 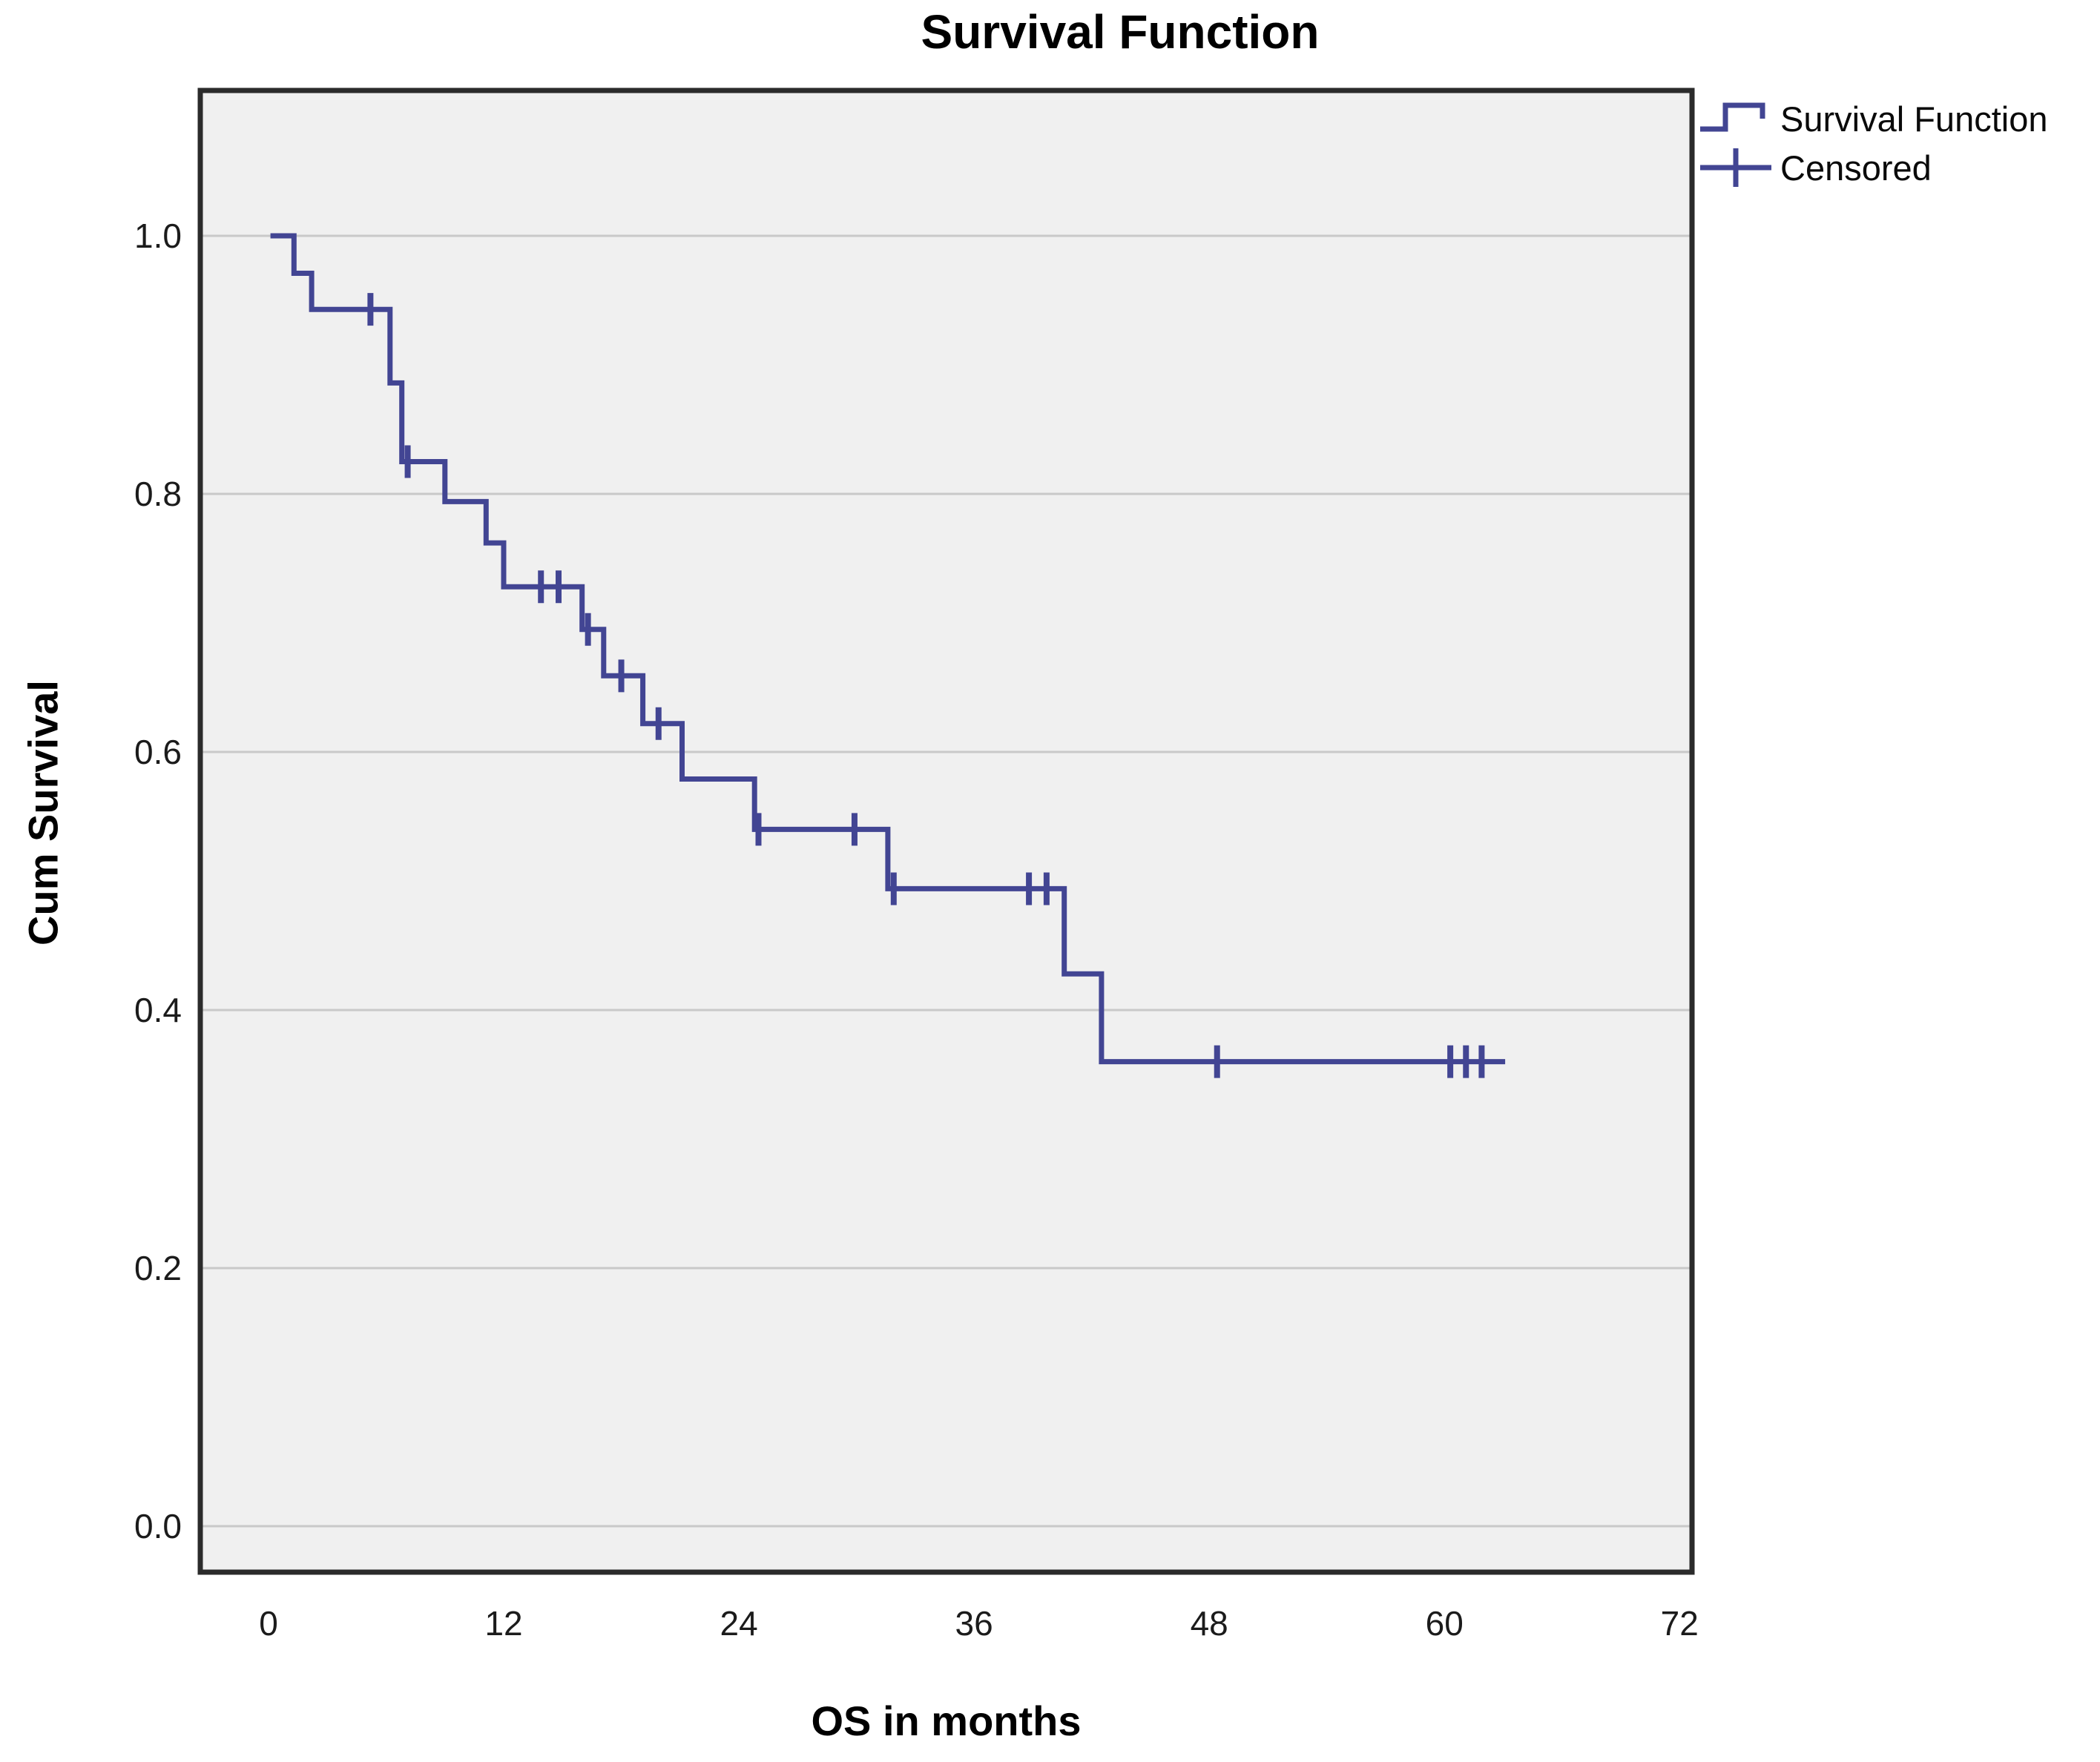 I want to click on y-tick-label: 0.0, so click(x=158, y=1526).